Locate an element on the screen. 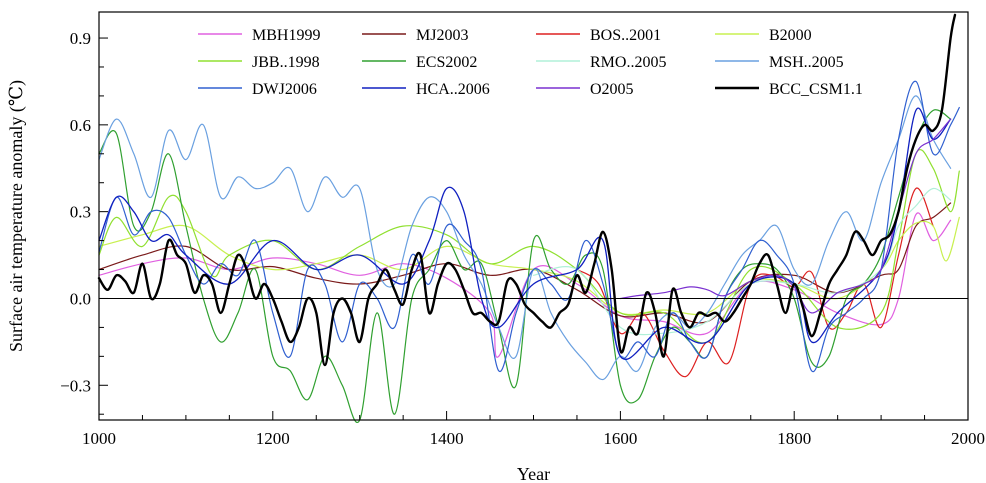  x-axis-label: Year is located at coordinates (533, 473).